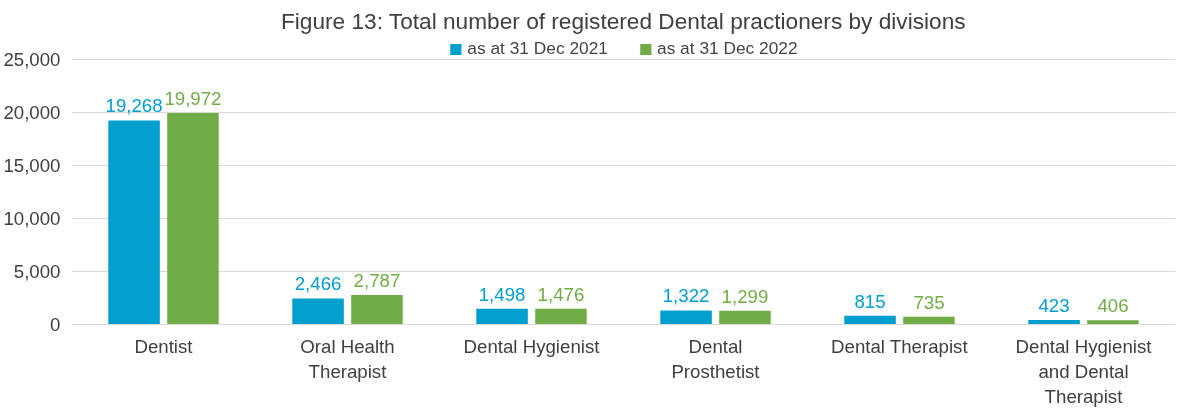 The image size is (1180, 409). What do you see at coordinates (193, 98) in the screenshot?
I see `data-label: 19,972` at bounding box center [193, 98].